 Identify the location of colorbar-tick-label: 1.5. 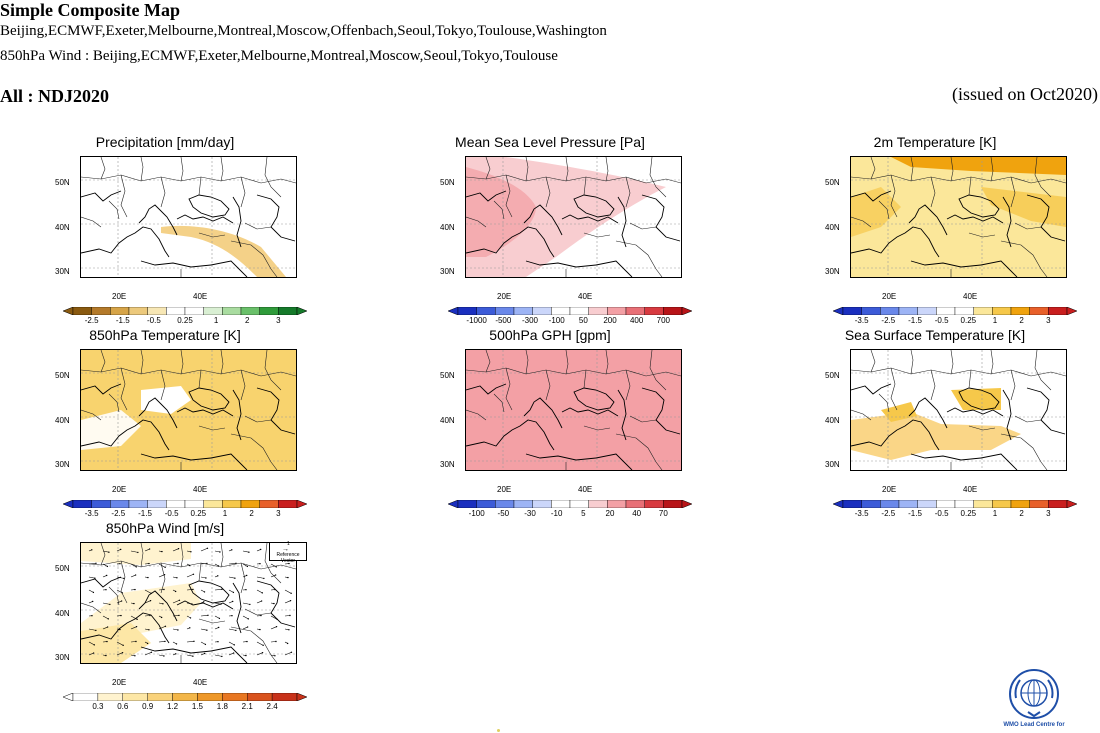
(197, 706).